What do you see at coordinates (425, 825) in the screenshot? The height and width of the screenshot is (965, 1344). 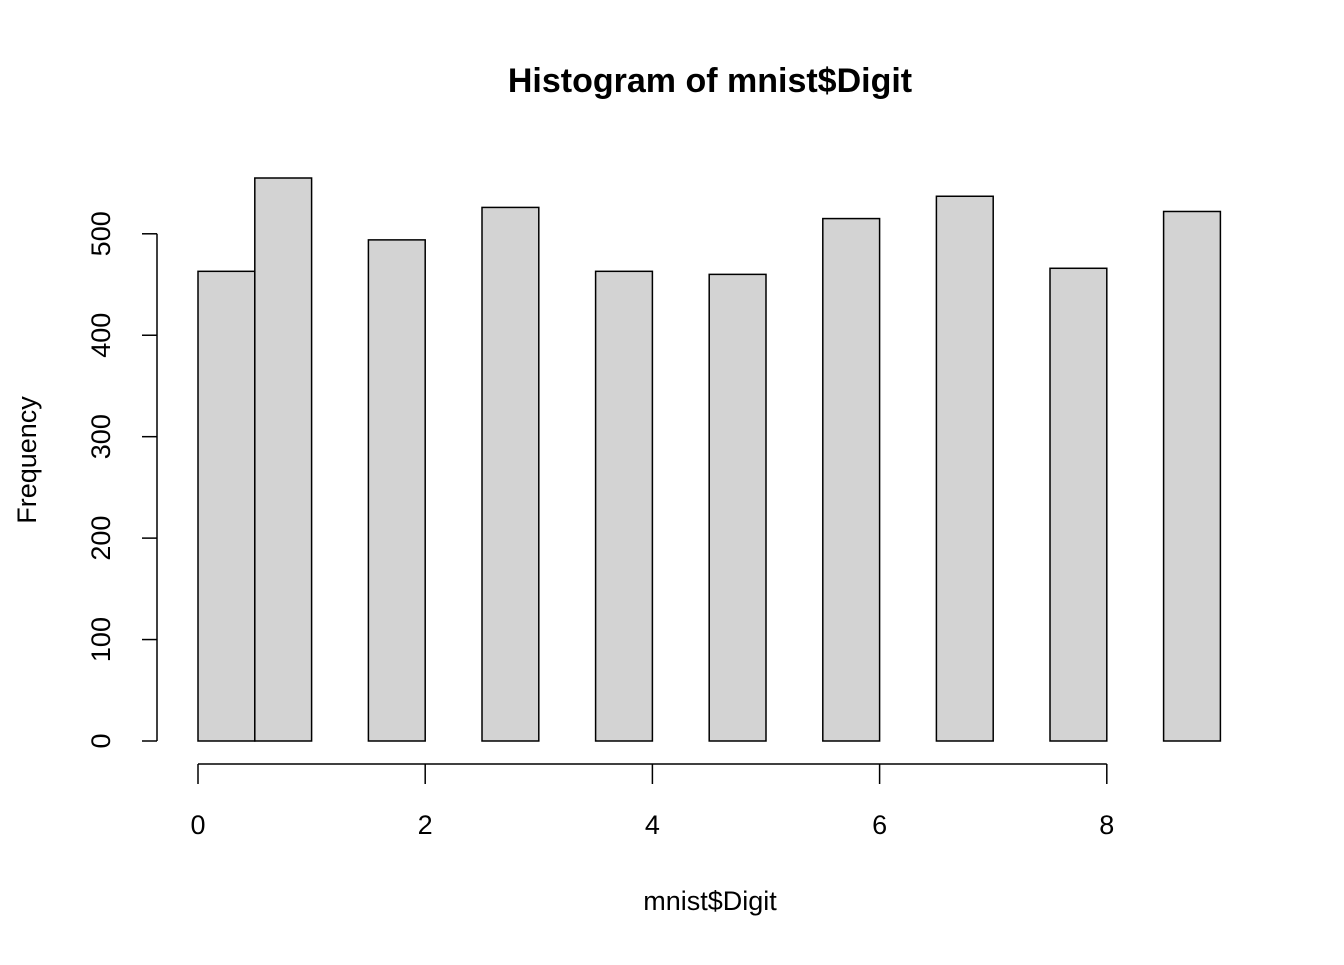 I see `x-tick-label: 2` at bounding box center [425, 825].